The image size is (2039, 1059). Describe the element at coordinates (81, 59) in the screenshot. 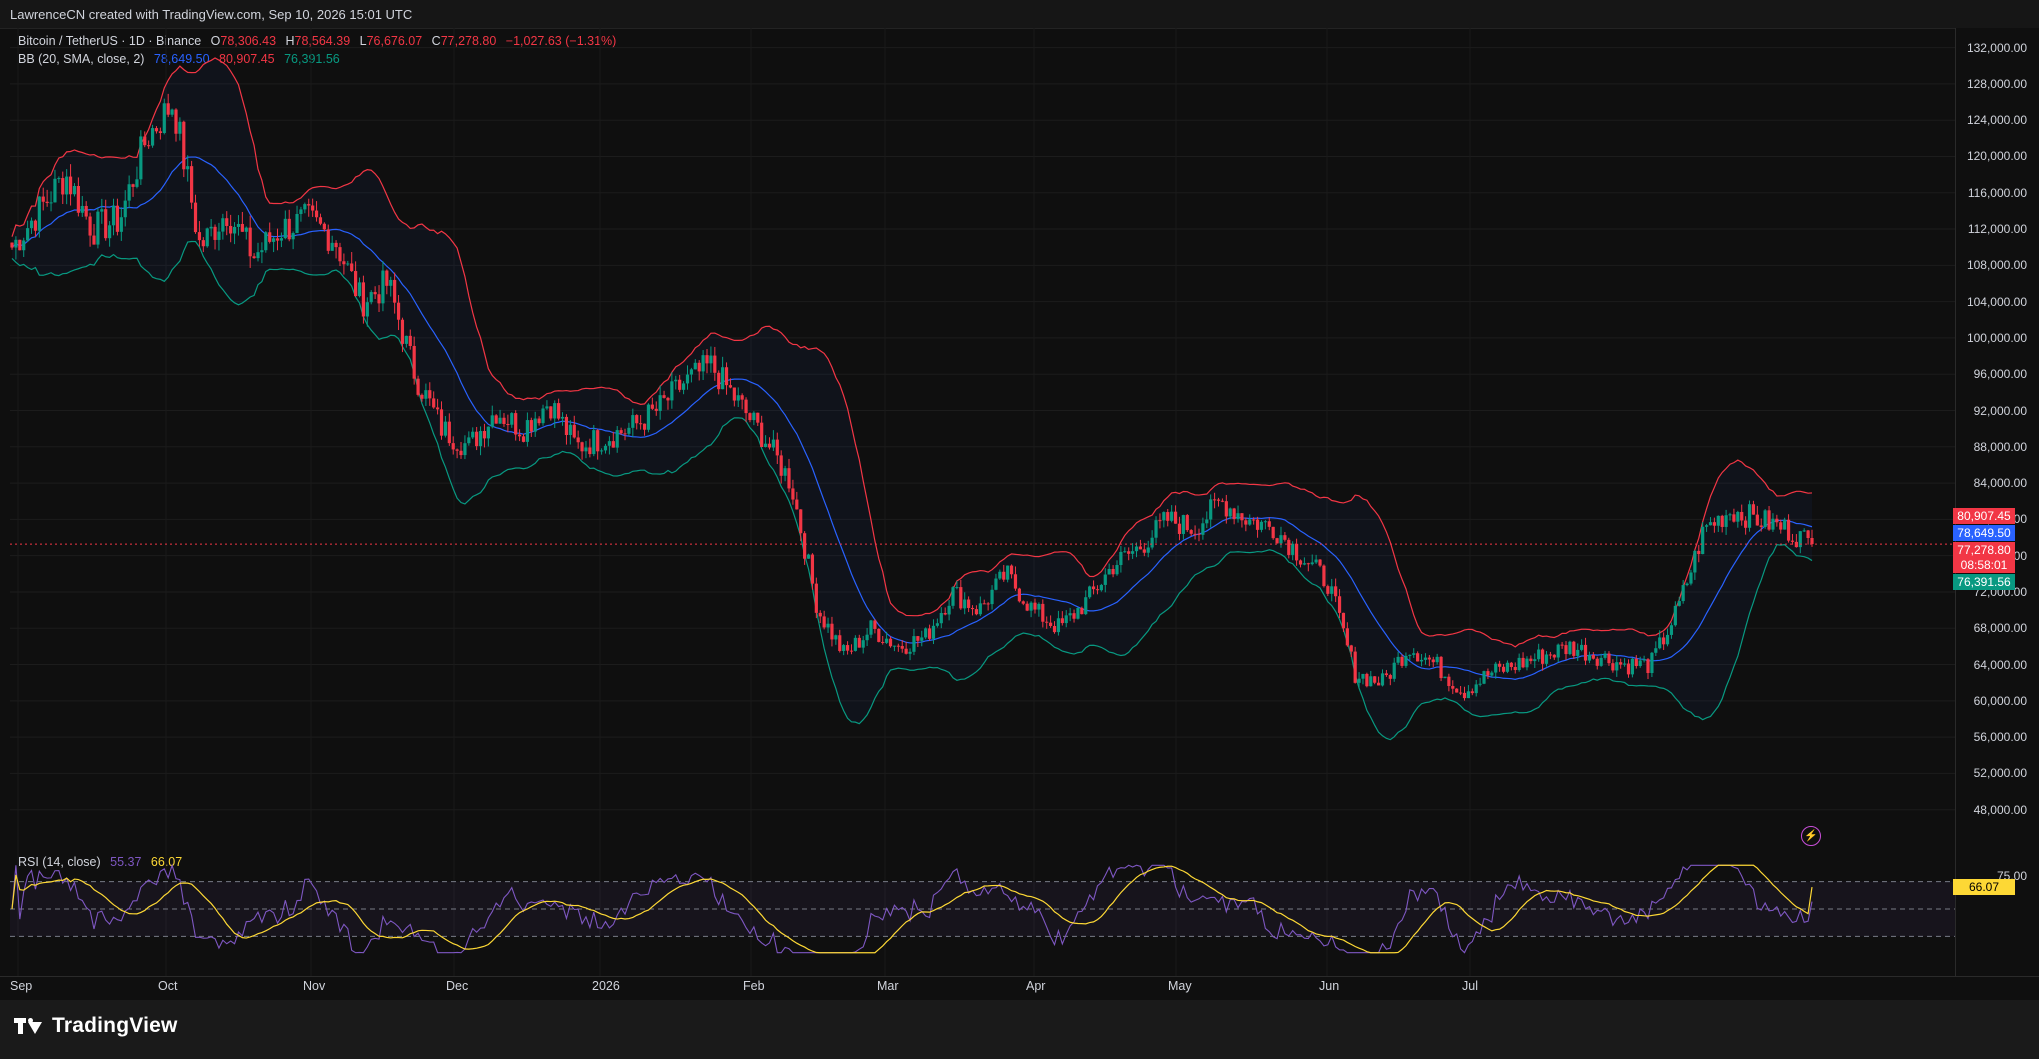

I see `bb-label: BB (20, SMA, close, 2)` at that location.